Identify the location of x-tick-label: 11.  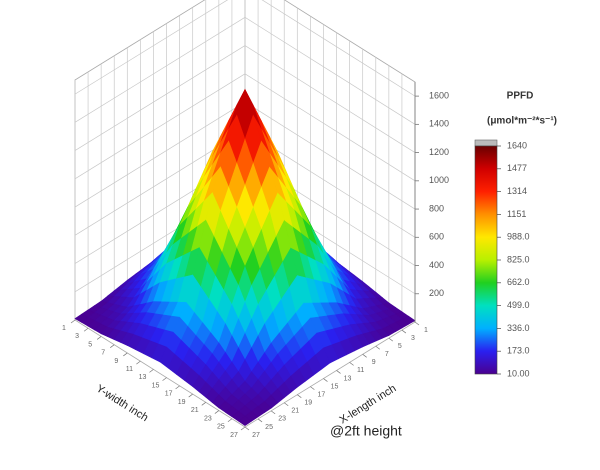
(360, 370).